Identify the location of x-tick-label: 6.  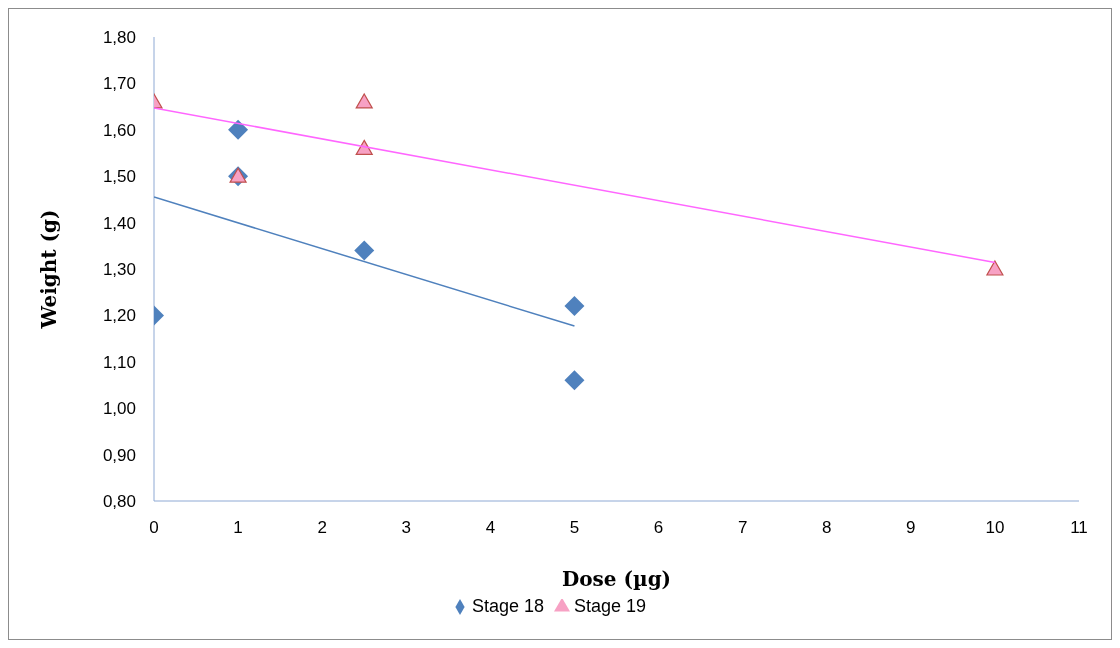
(658, 528).